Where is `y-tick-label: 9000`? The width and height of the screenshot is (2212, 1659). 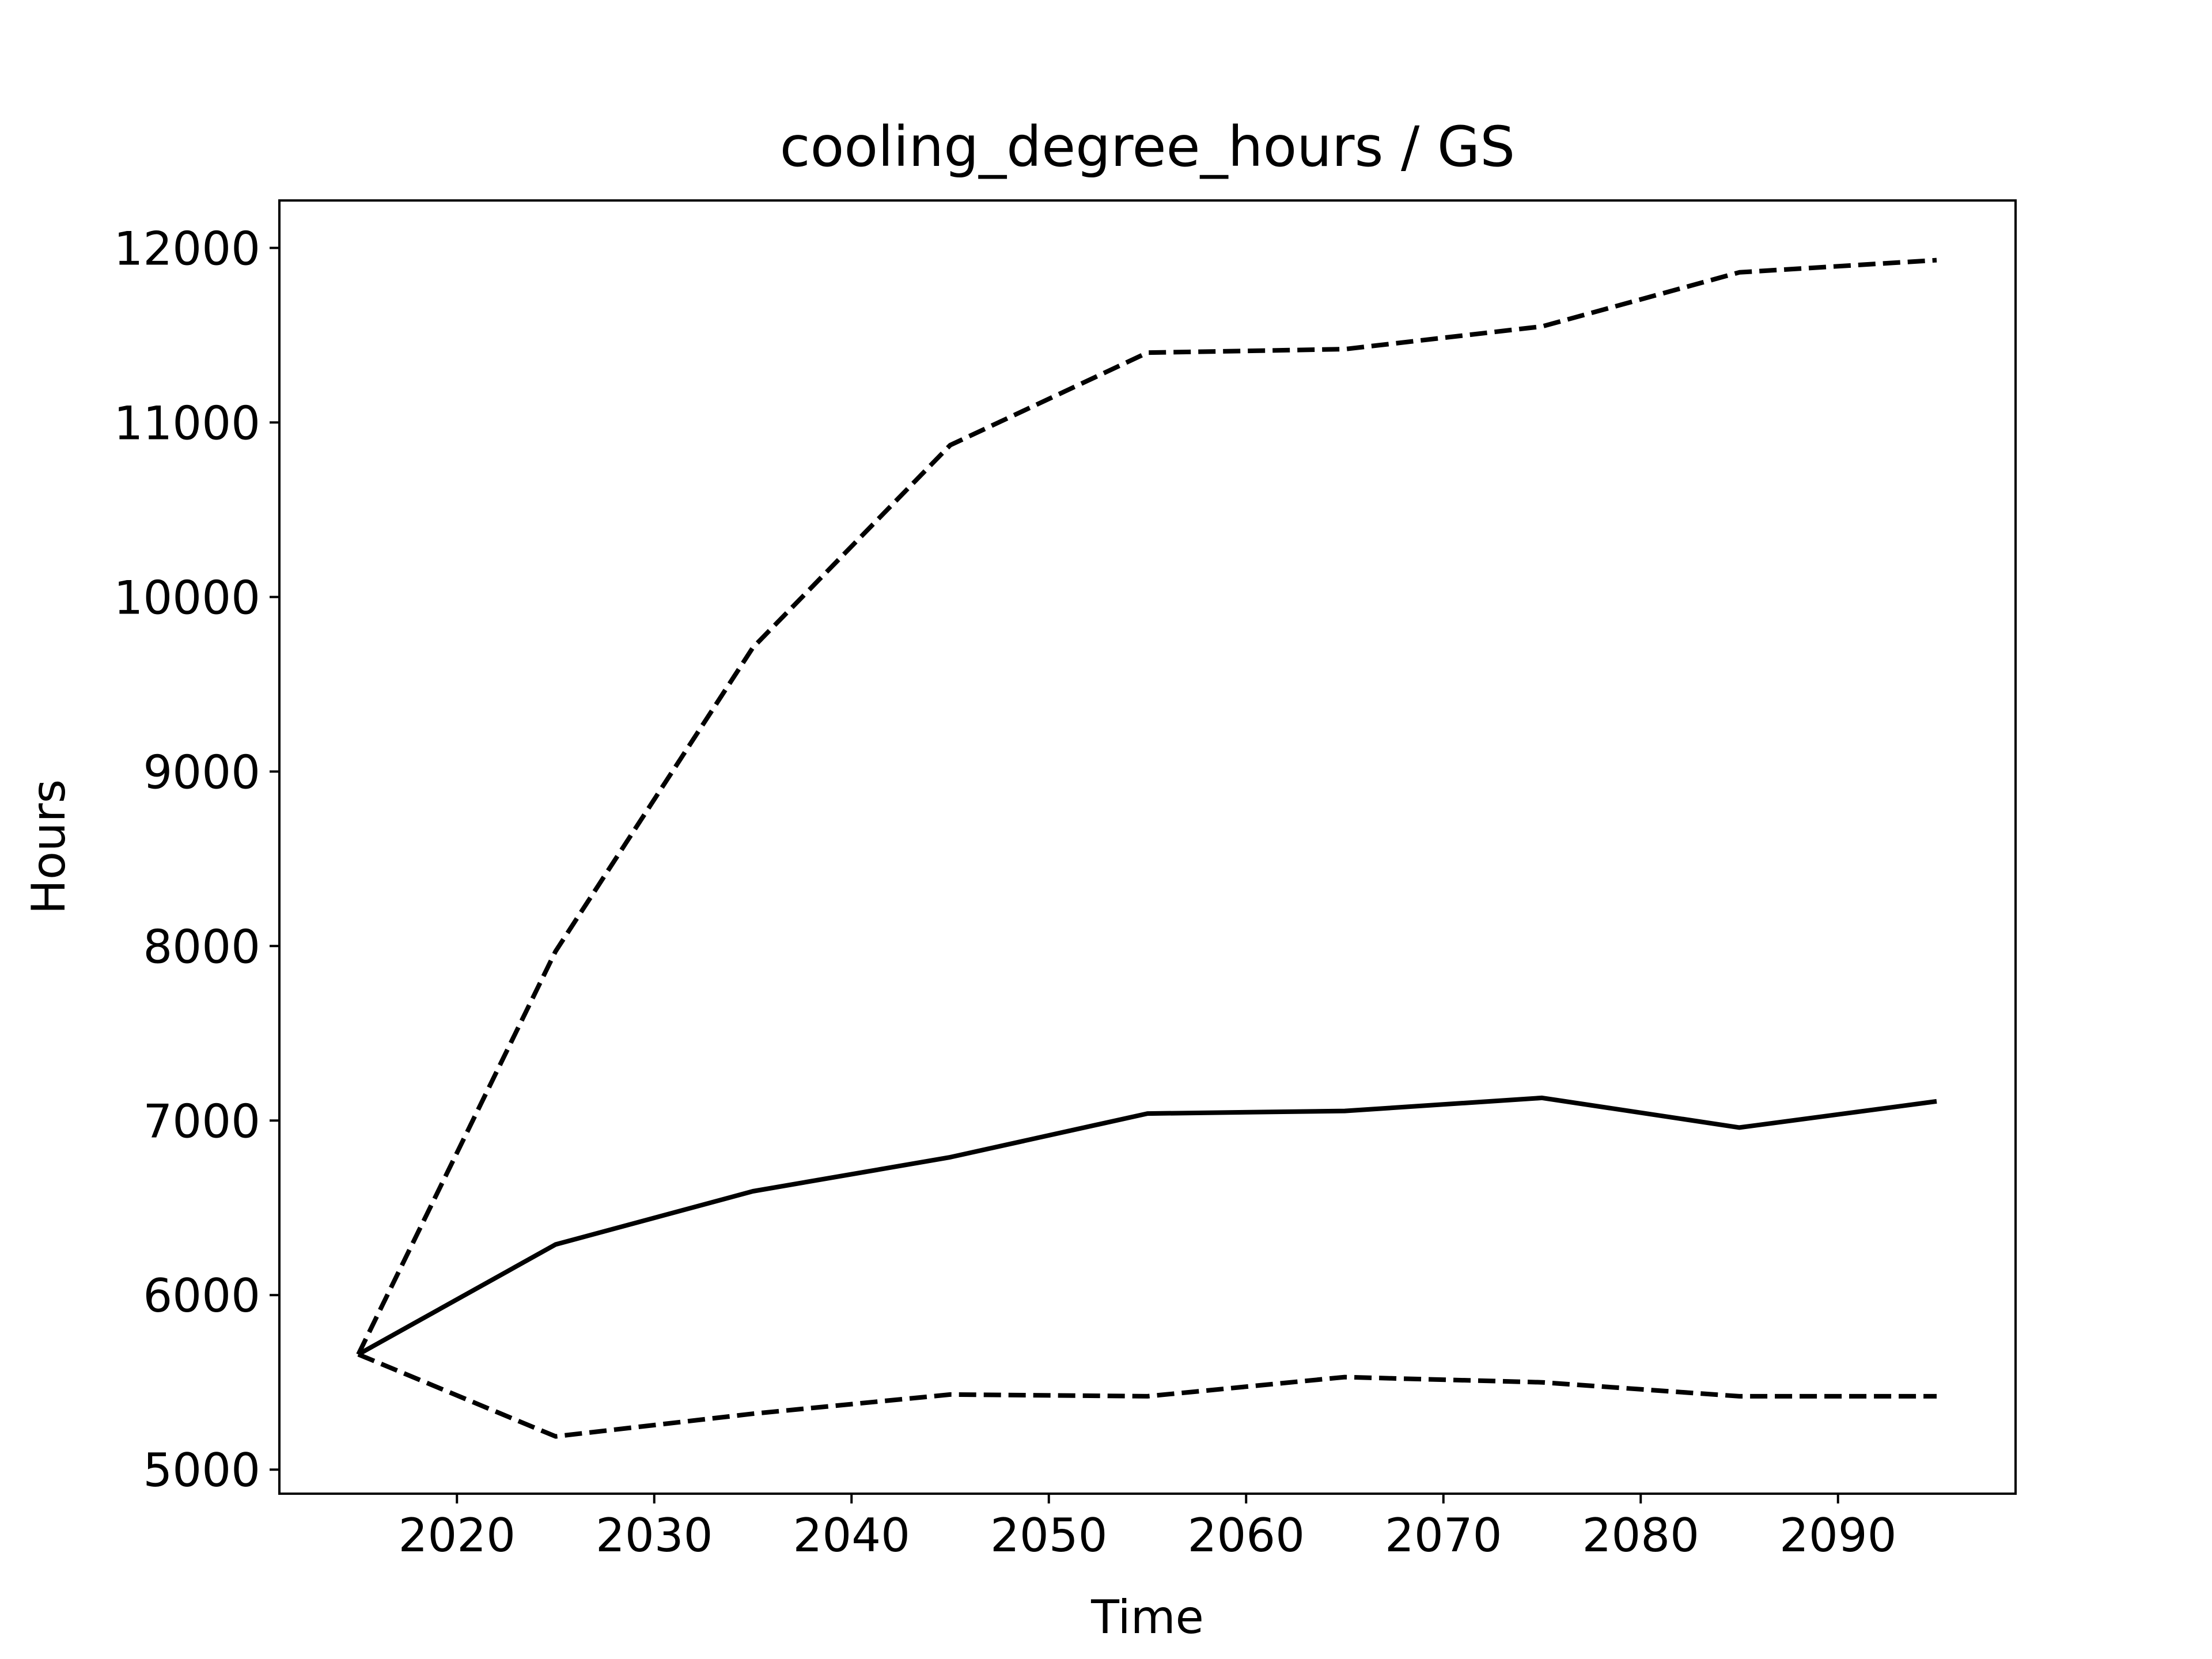
y-tick-label: 9000 is located at coordinates (201, 772).